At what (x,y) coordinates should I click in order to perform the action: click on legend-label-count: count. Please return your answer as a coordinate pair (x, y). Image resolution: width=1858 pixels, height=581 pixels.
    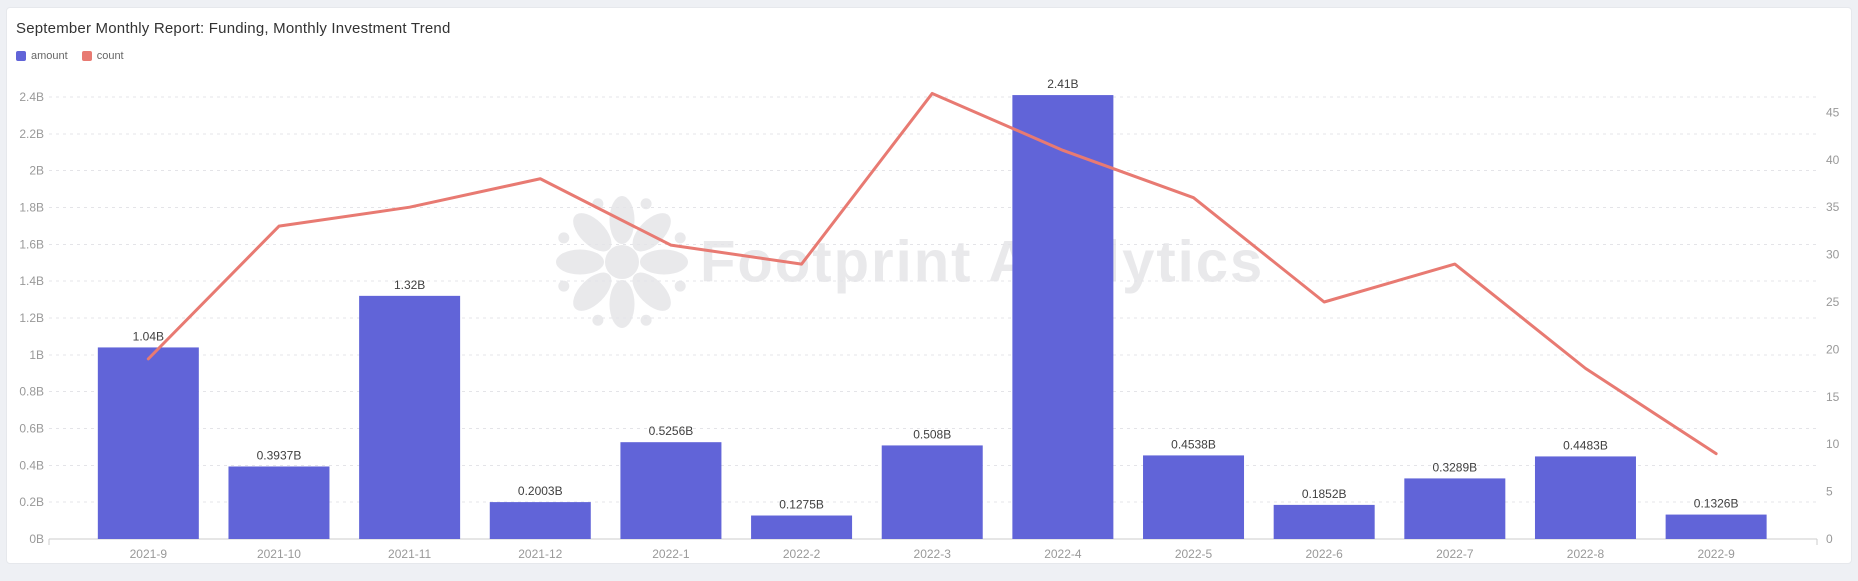
    Looking at the image, I should click on (110, 56).